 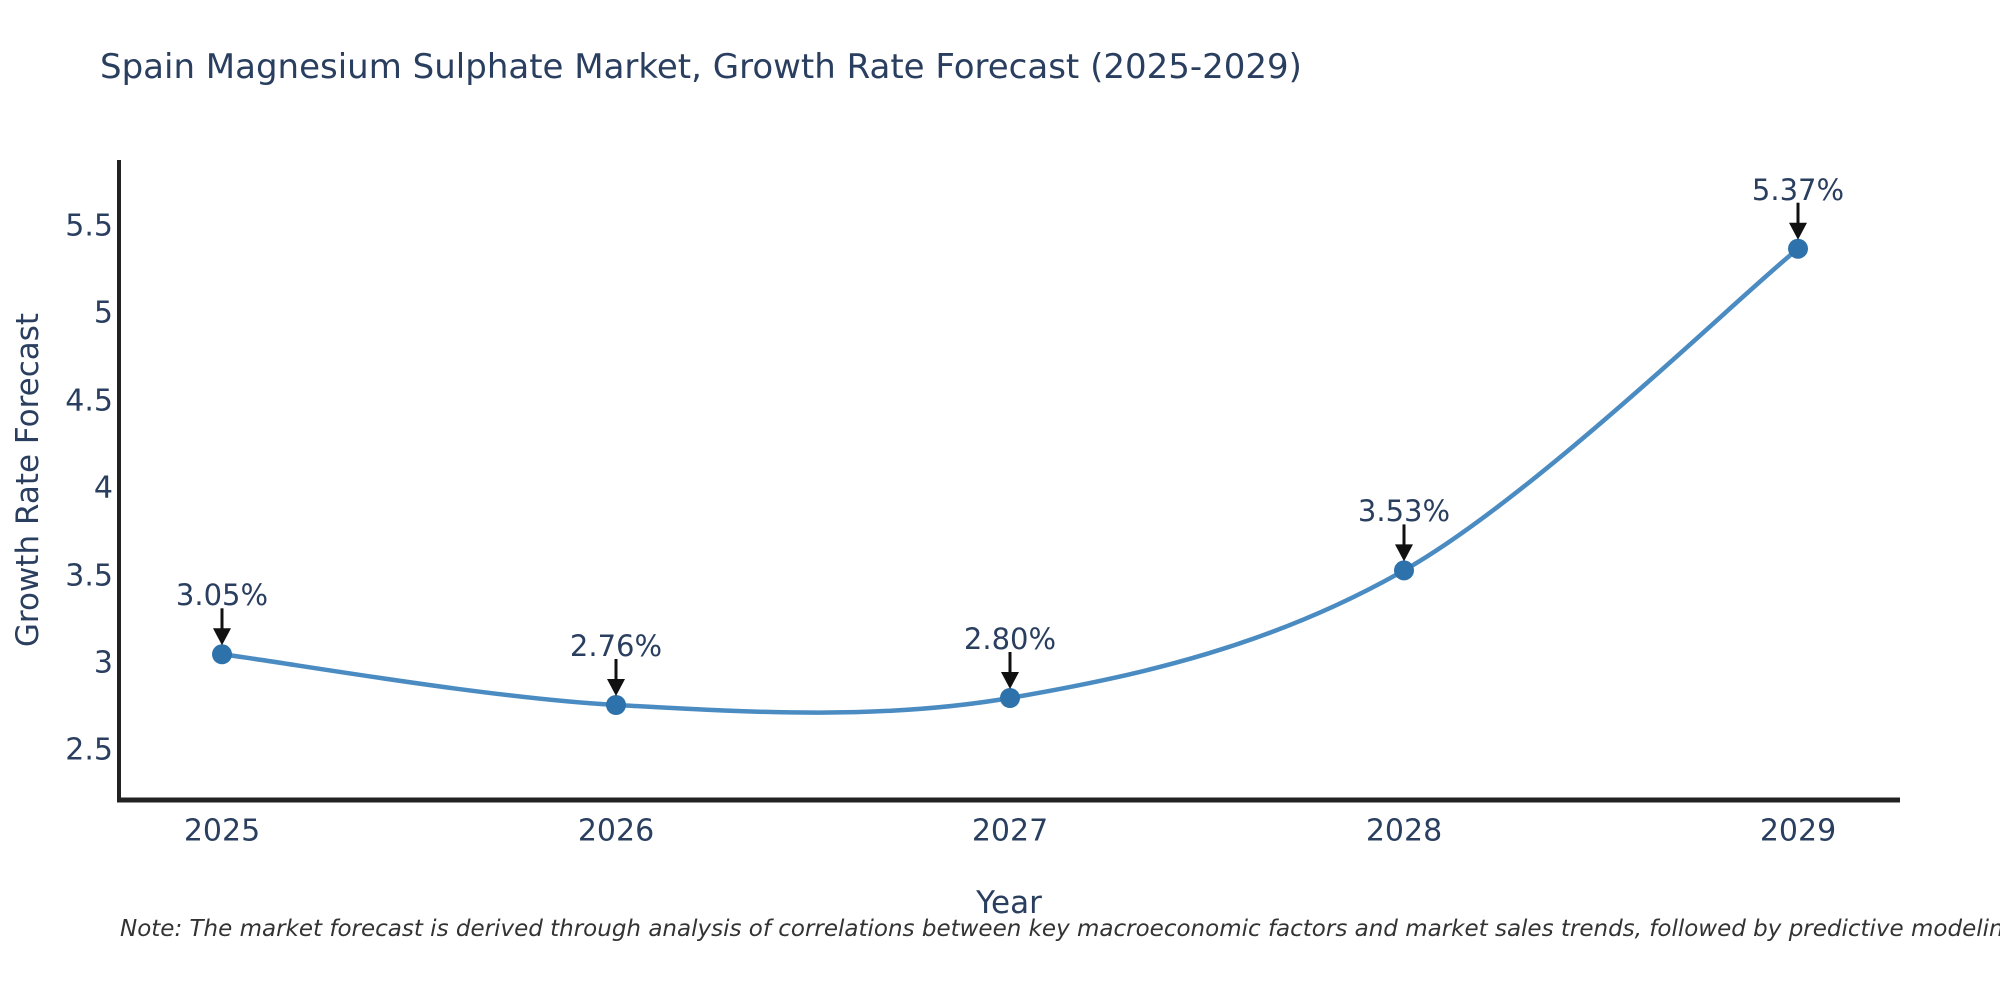 What do you see at coordinates (103, 313) in the screenshot?
I see `y-tick-label: 5` at bounding box center [103, 313].